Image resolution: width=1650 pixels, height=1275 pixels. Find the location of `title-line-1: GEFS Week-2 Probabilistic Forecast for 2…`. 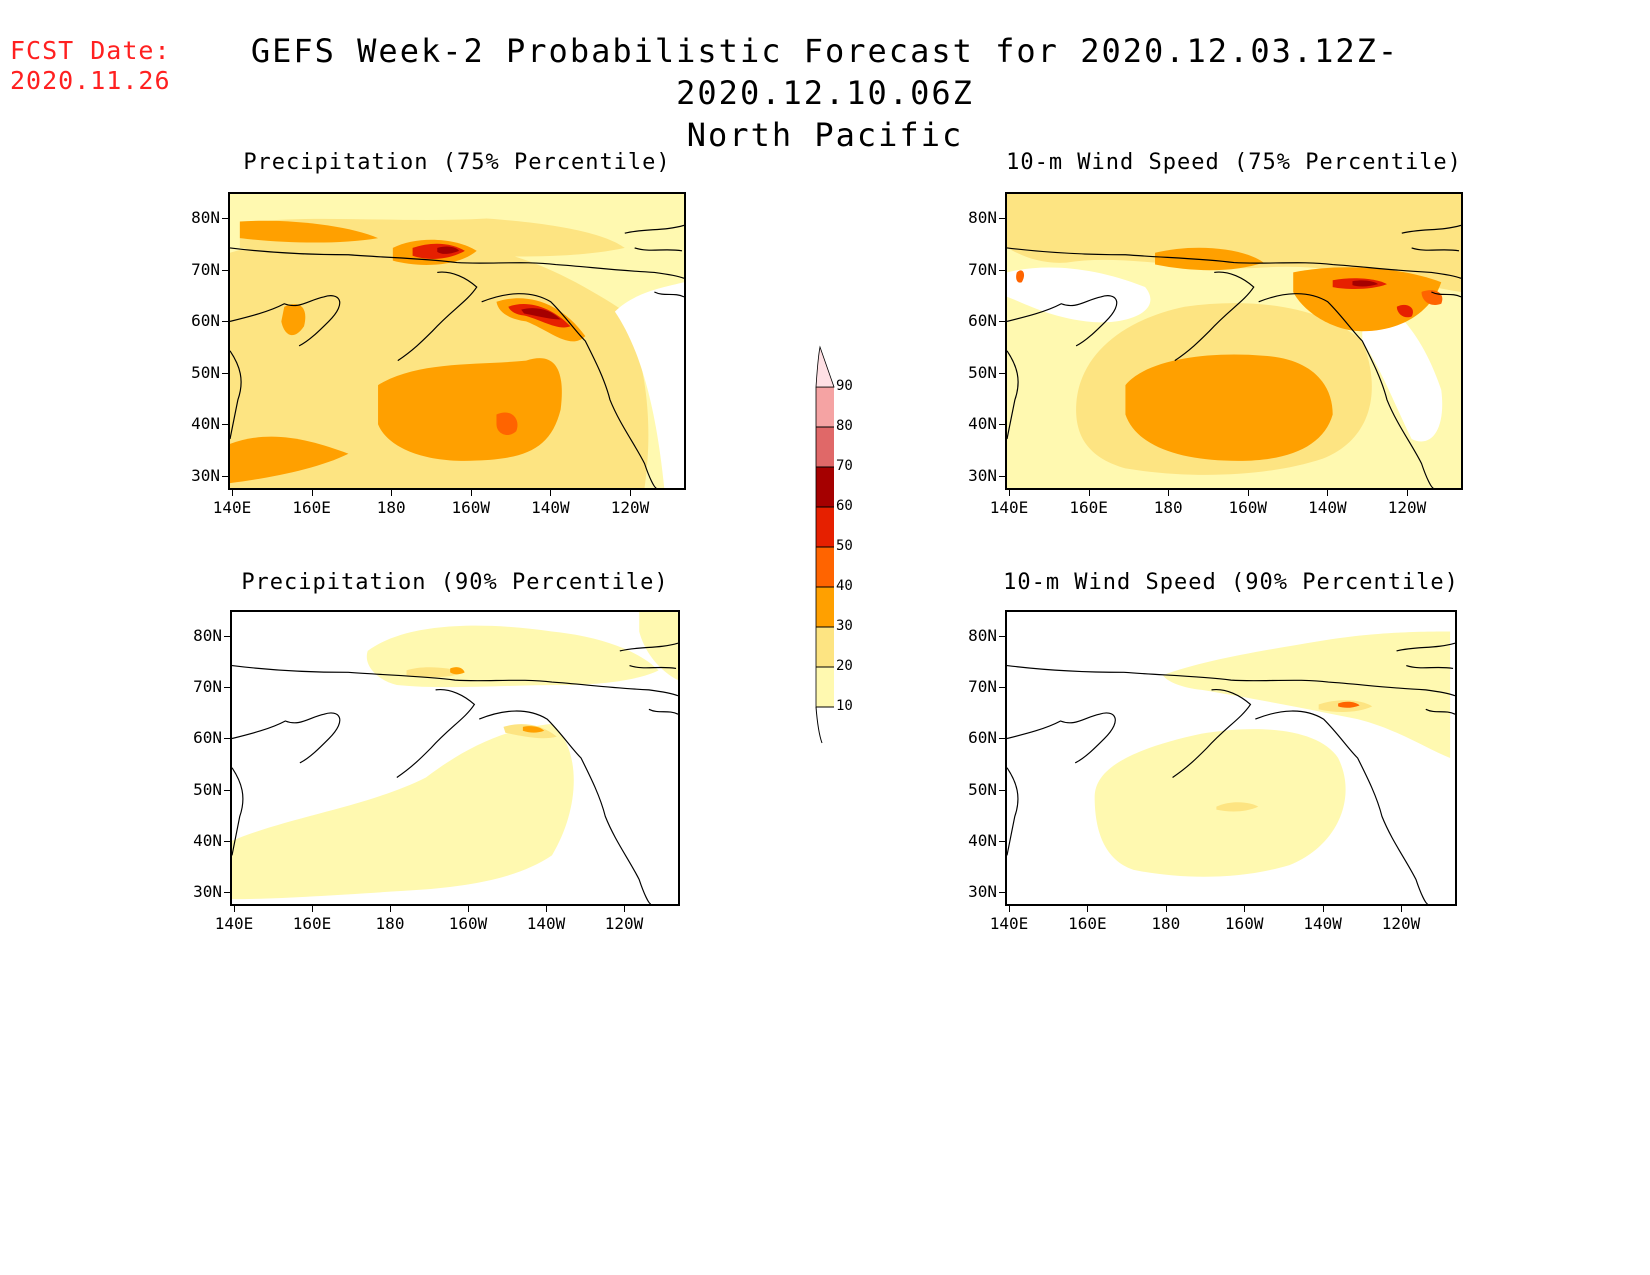

title-line-1: GEFS Week-2 Probabilistic Forecast for 2… is located at coordinates (825, 72).